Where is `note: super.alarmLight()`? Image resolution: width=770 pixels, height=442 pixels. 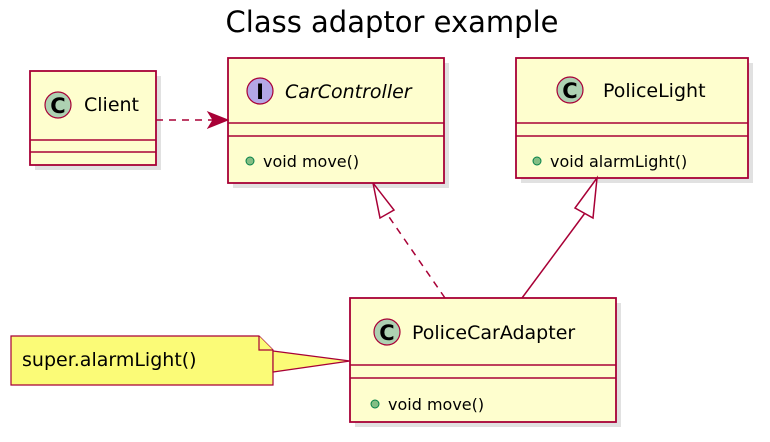
note: super.alarmLight() is located at coordinates (180, 360).